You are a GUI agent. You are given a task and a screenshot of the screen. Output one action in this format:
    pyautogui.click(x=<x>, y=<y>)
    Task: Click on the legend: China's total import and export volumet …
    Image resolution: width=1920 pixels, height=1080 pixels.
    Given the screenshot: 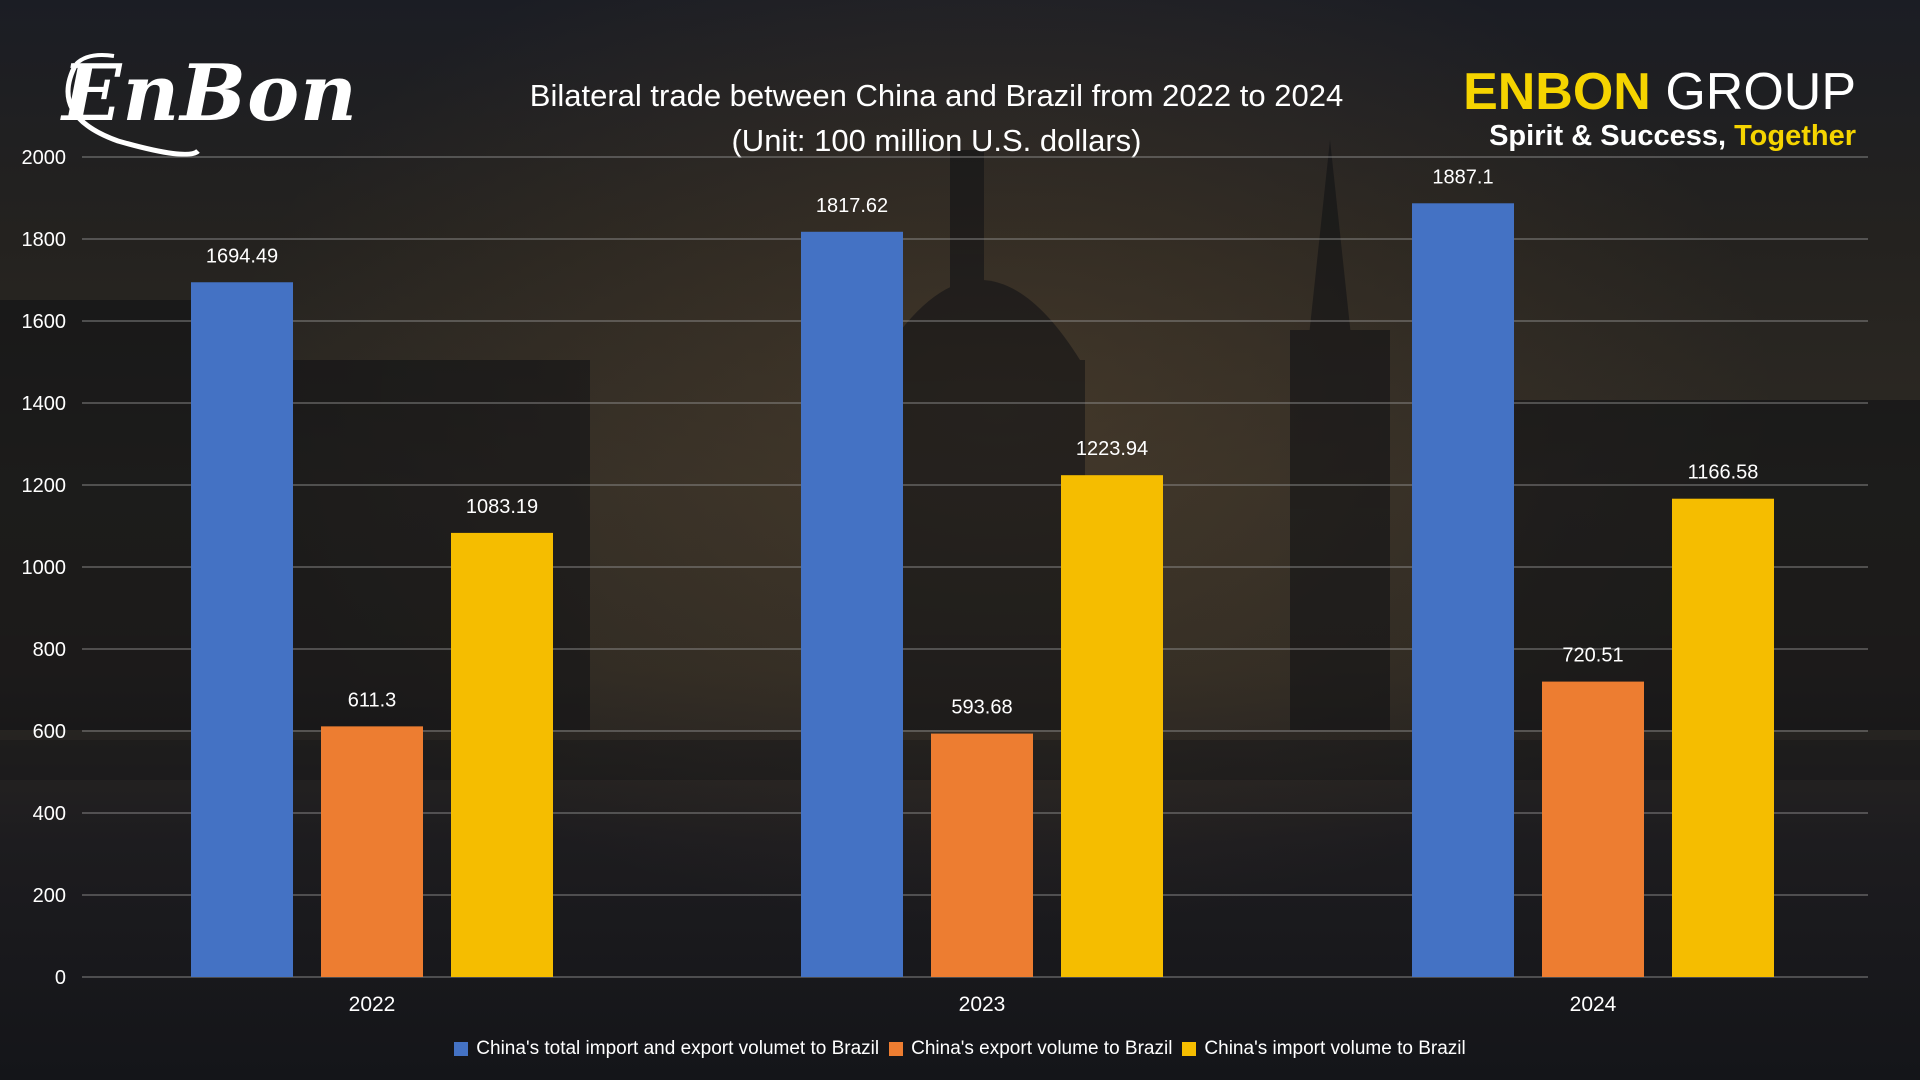 What is the action you would take?
    pyautogui.click(x=960, y=1049)
    